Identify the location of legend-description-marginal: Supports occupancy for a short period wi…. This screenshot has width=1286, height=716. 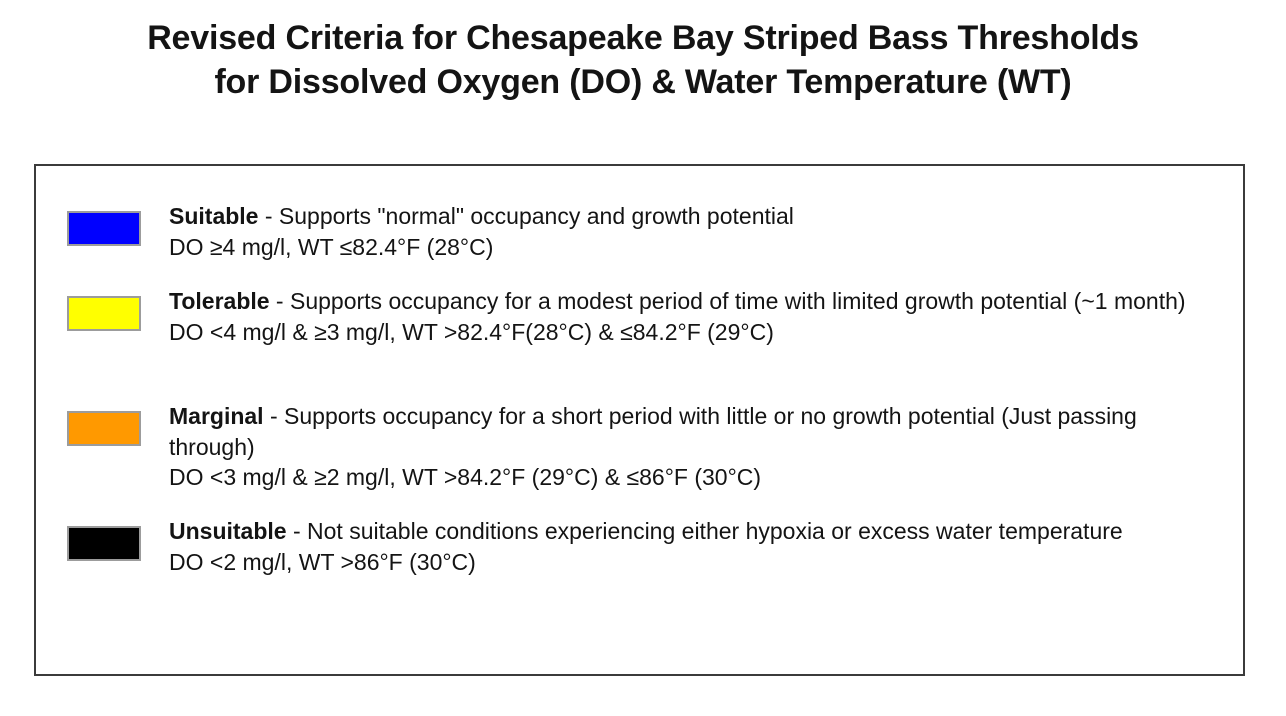
(653, 431).